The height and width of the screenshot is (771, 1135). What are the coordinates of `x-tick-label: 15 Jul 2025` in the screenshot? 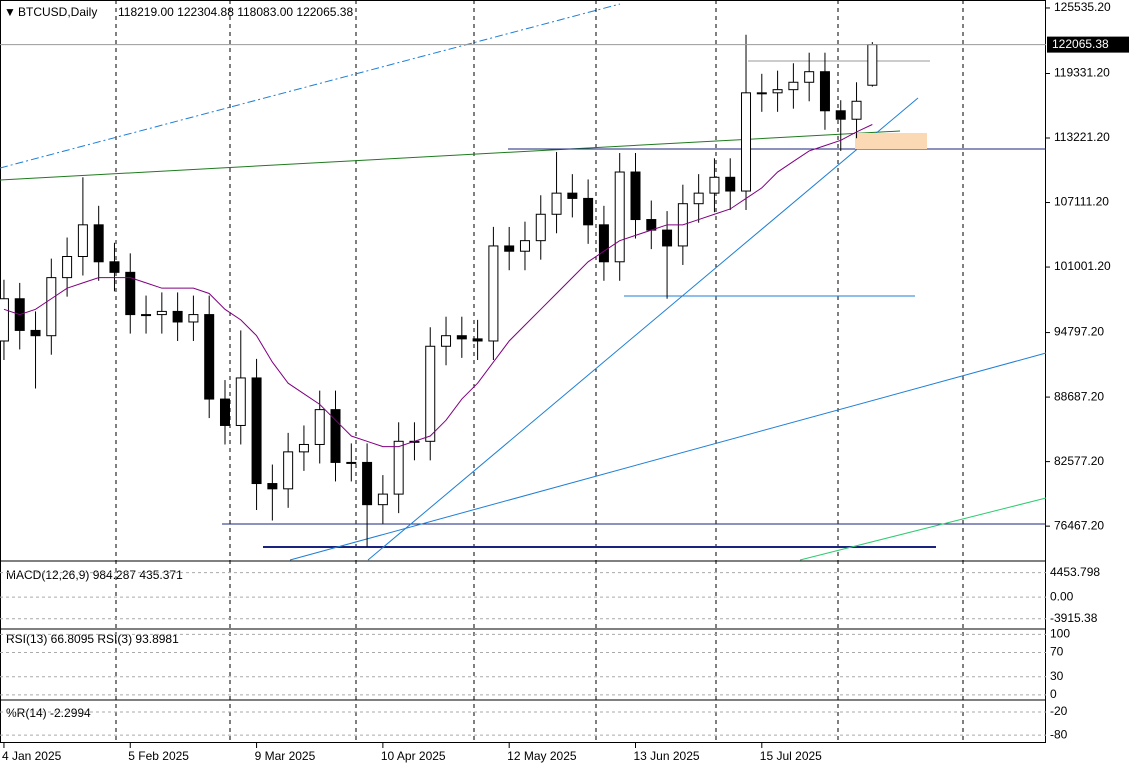 It's located at (791, 756).